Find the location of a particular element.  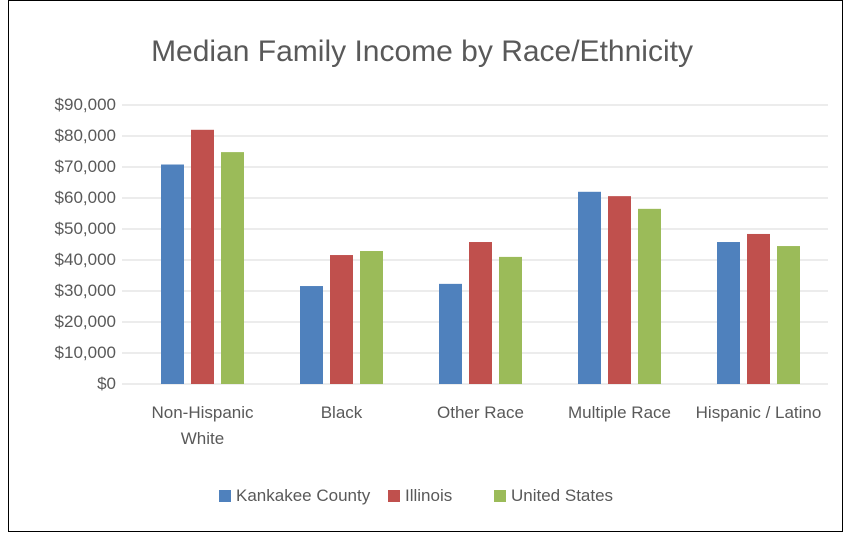

y-tick-label: $50,000 is located at coordinates (85, 228).